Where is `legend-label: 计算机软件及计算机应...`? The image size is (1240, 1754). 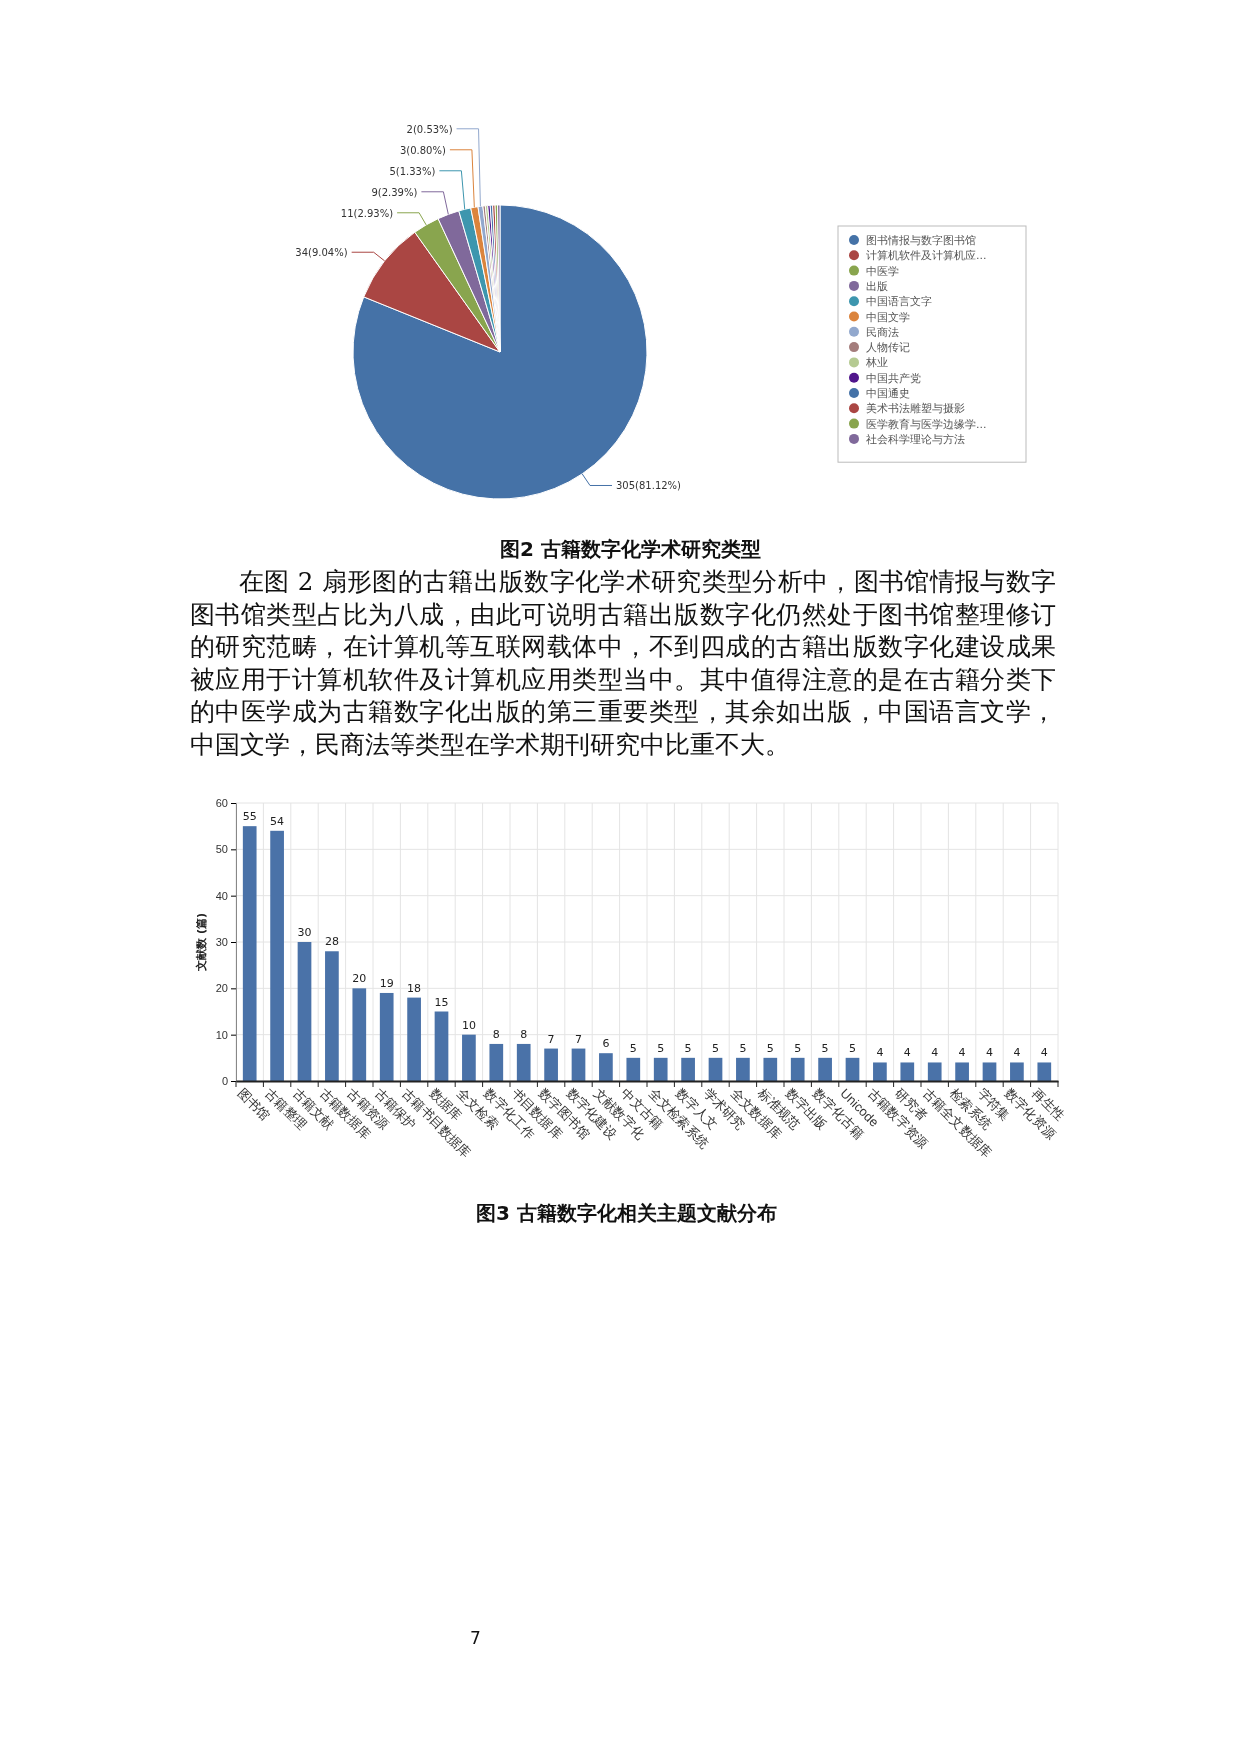 legend-label: 计算机软件及计算机应... is located at coordinates (926, 256).